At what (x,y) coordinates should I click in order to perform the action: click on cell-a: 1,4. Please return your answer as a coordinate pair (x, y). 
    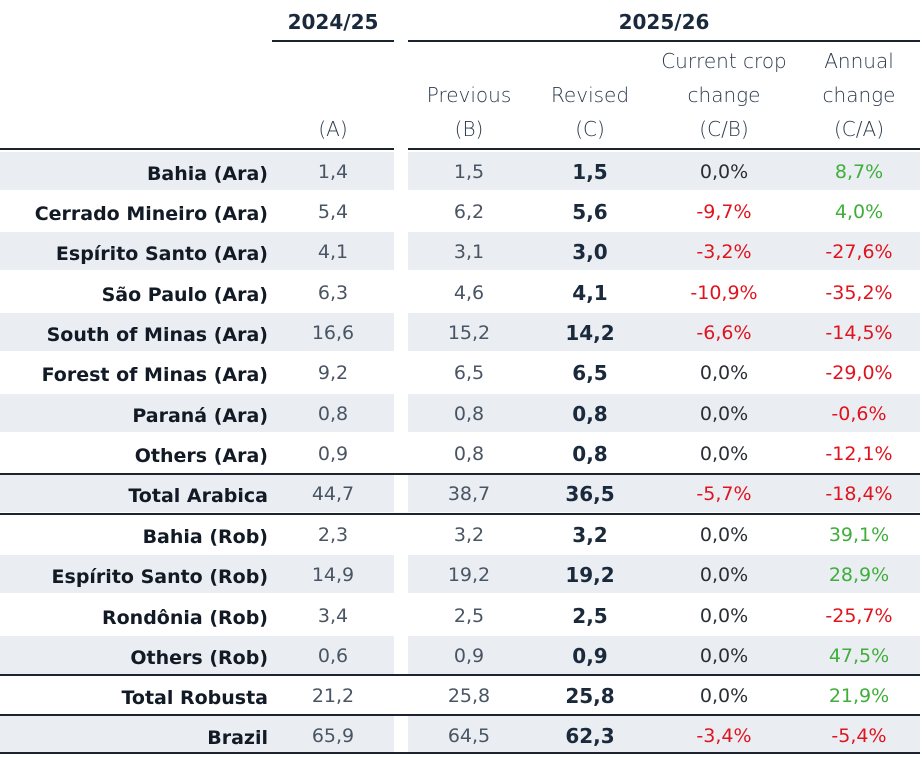
    Looking at the image, I should click on (333, 172).